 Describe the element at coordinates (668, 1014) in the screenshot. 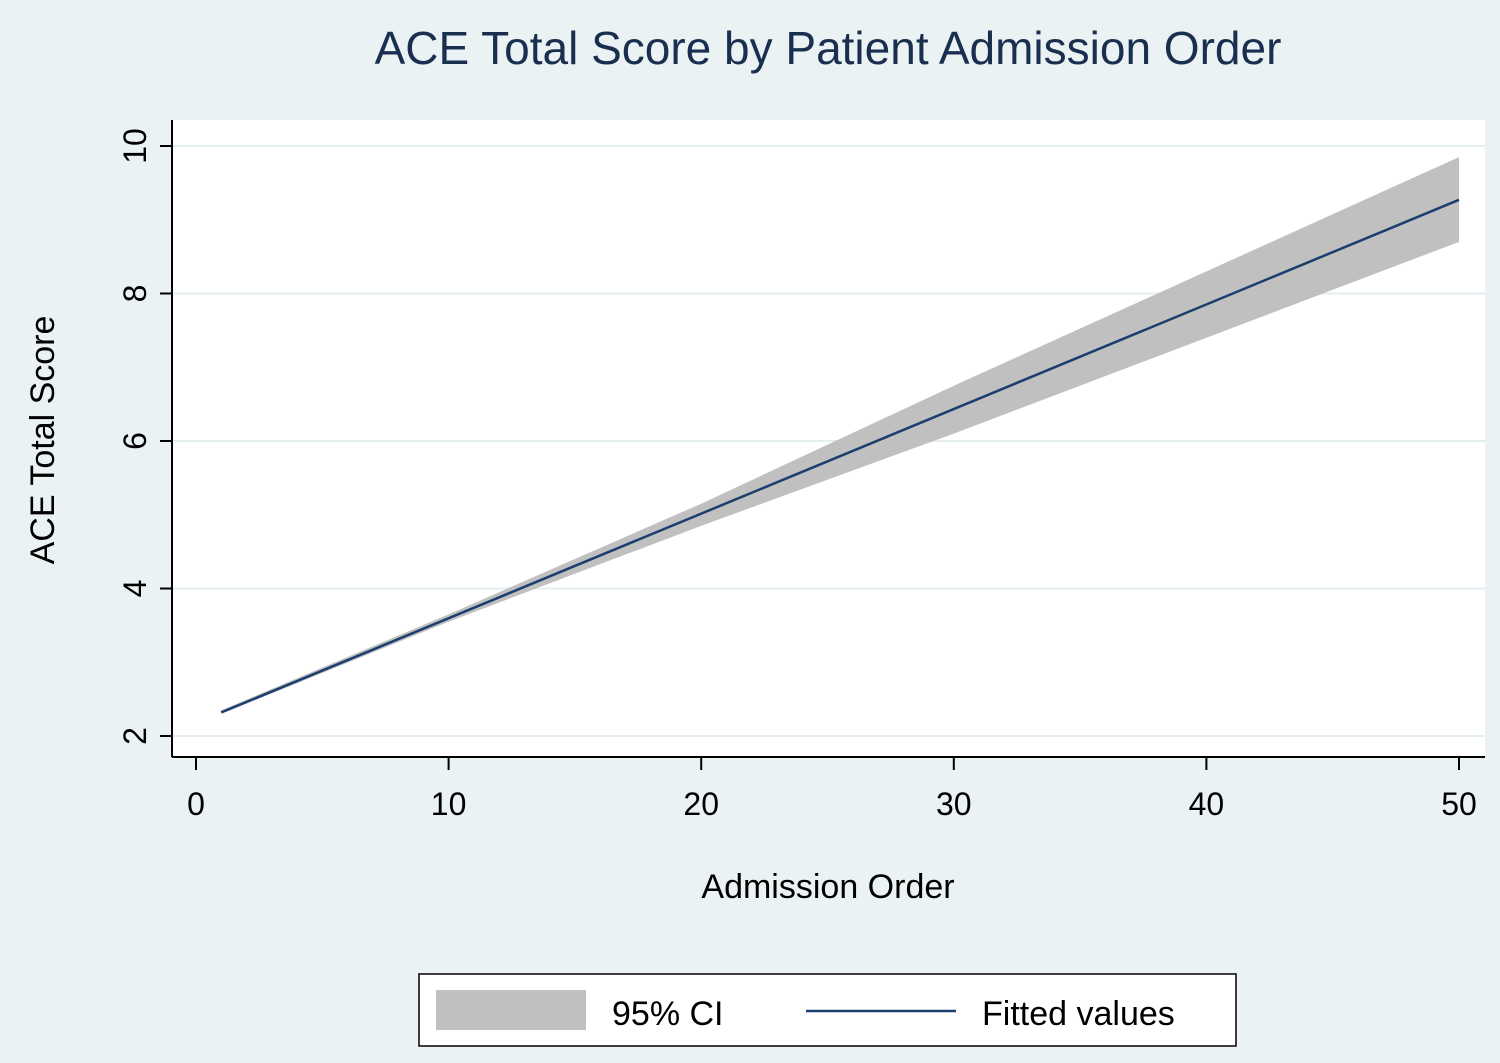

I see `legend-ci-label: 95% CI` at that location.